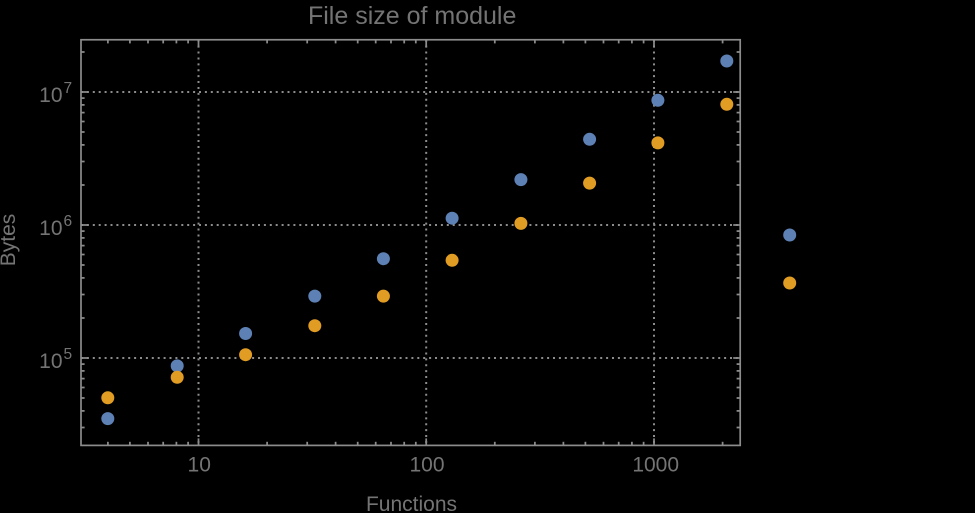 The width and height of the screenshot is (975, 513). I want to click on svg-text: 7, so click(68, 88).